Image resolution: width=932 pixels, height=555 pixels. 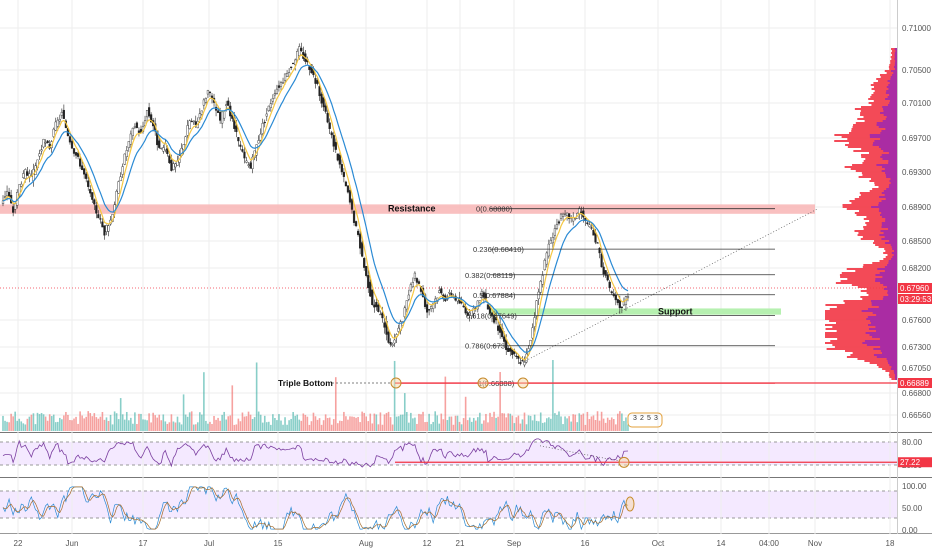 What do you see at coordinates (454, 543) in the screenshot?
I see `time-axis: 22 Jun 17 Jul 15 Aug 12 21 Sep 16 Oct 14 04:00 Nov 18` at bounding box center [454, 543].